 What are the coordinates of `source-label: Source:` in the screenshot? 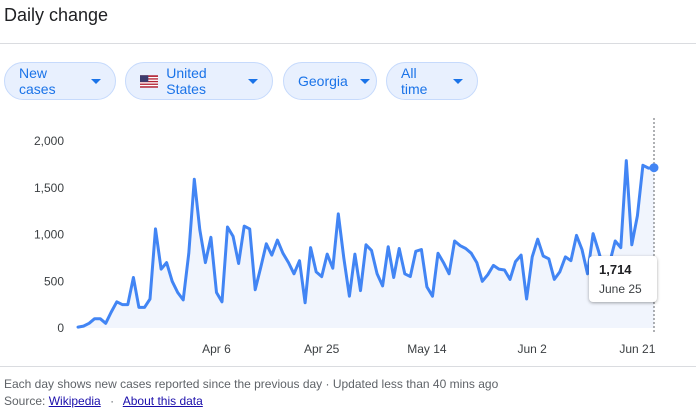 It's located at (25, 401).